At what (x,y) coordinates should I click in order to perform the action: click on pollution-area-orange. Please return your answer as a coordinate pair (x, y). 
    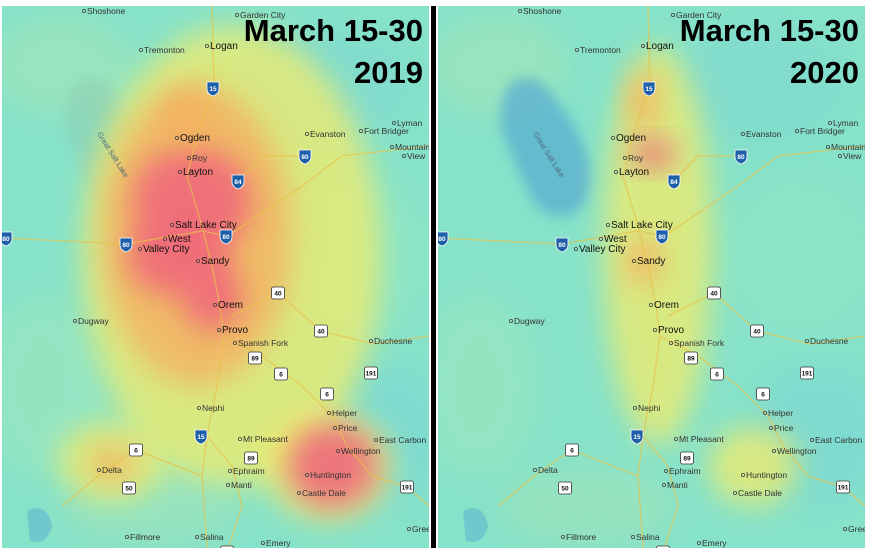
    Looking at the image, I should click on (112, 464).